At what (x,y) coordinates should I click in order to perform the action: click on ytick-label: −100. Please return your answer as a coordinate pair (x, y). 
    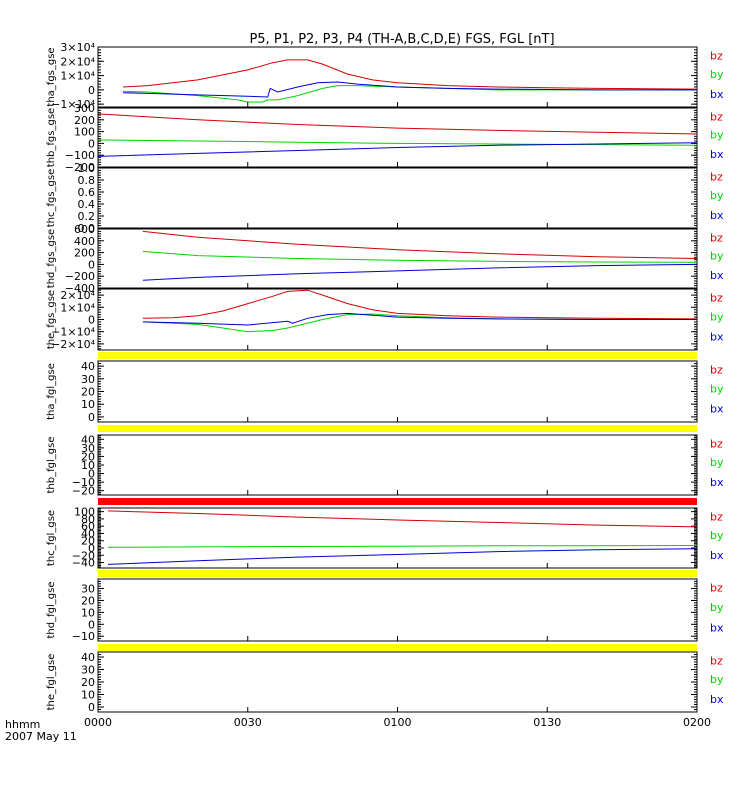
    Looking at the image, I should click on (80, 155).